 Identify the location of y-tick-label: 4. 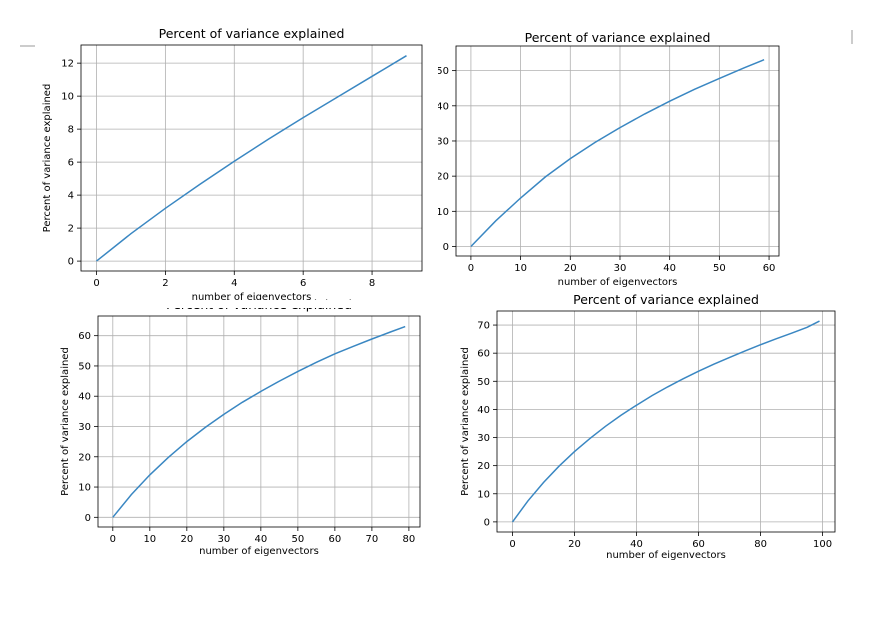
(71, 196).